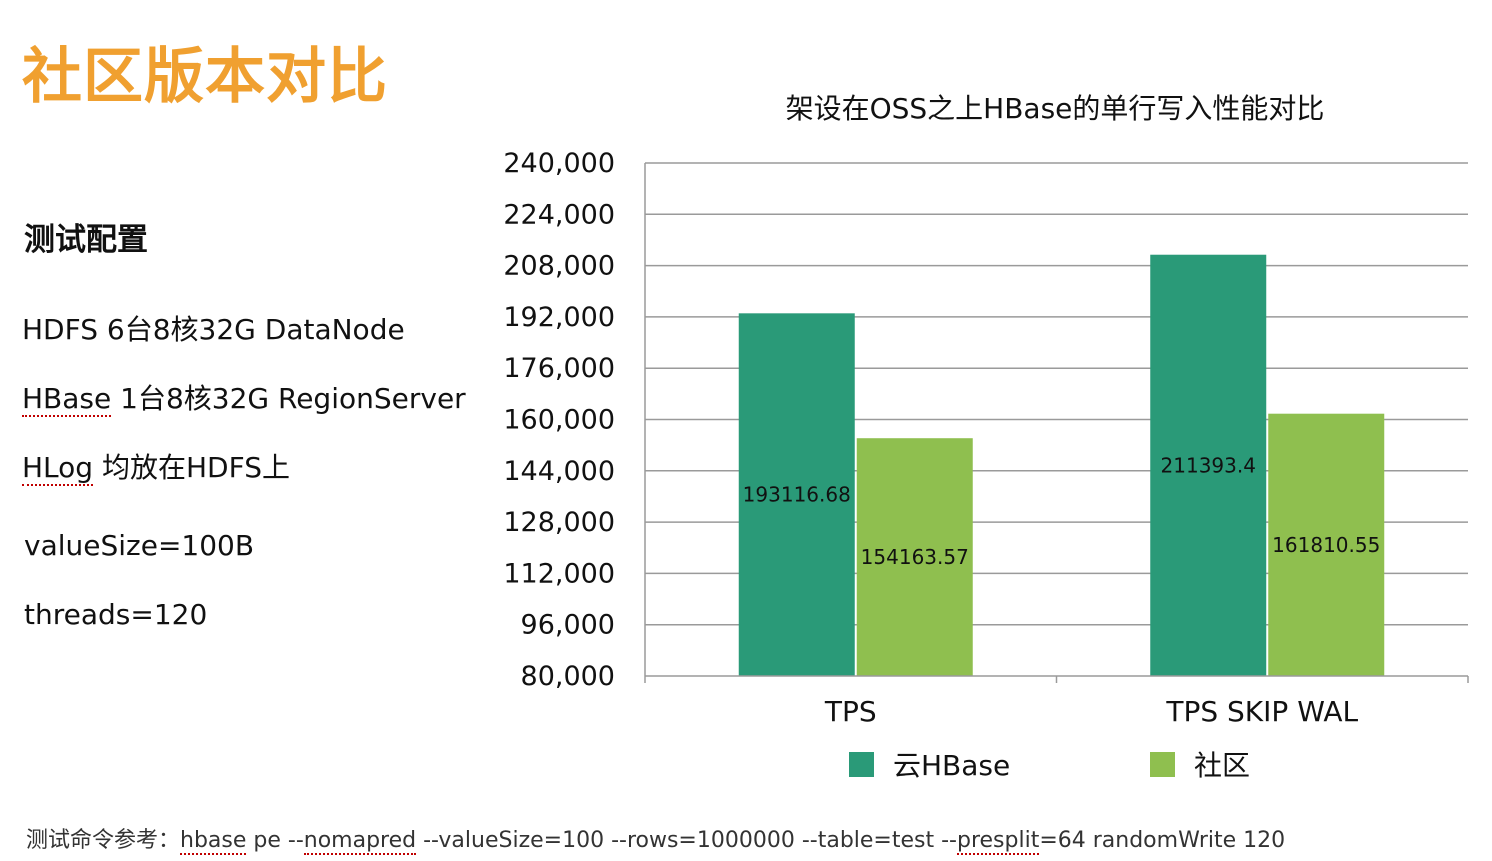 Image resolution: width=1492 pixels, height=861 pixels. I want to click on y-tick-label-1: 96,000, so click(568, 625).